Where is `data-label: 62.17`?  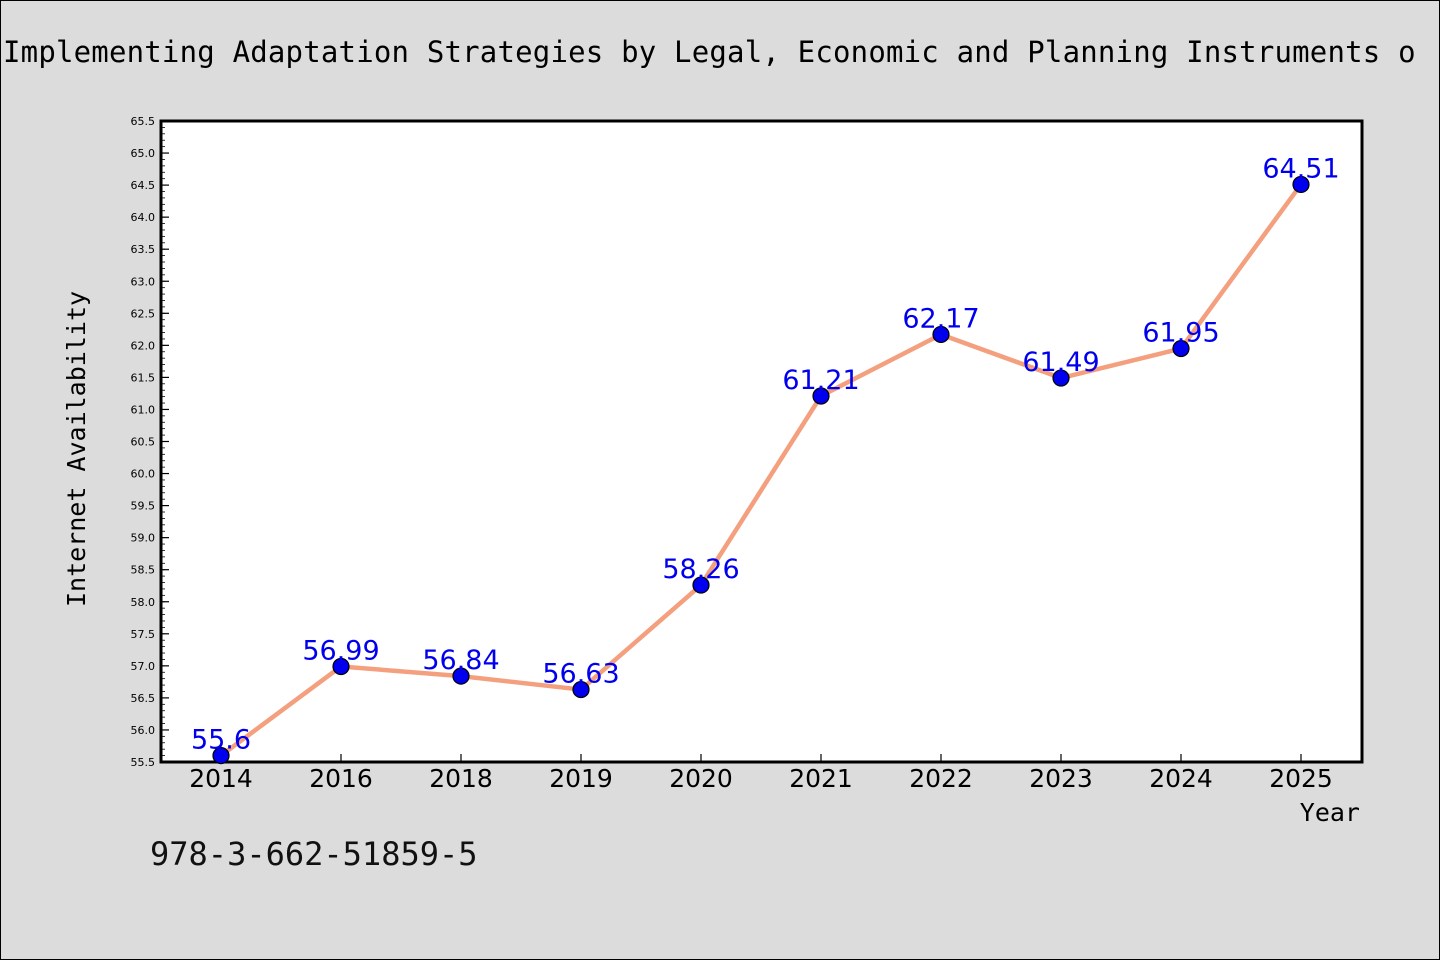
data-label: 62.17 is located at coordinates (940, 318).